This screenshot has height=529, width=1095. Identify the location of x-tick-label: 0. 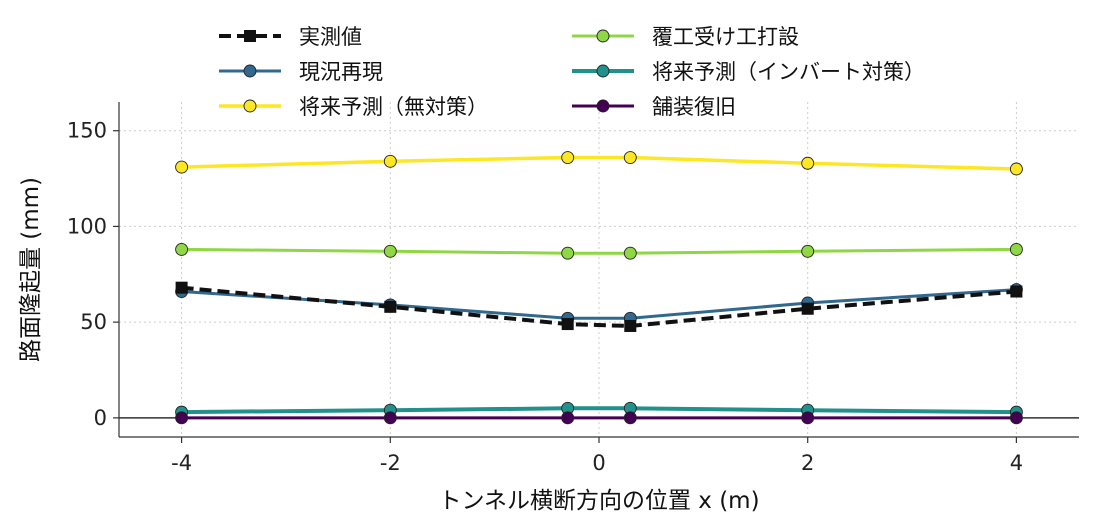
(598, 463).